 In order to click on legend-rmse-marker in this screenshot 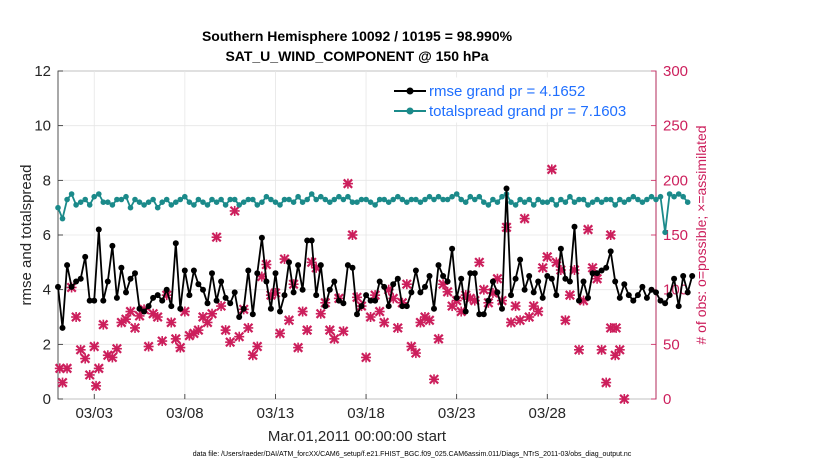, I will do `click(410, 91)`.